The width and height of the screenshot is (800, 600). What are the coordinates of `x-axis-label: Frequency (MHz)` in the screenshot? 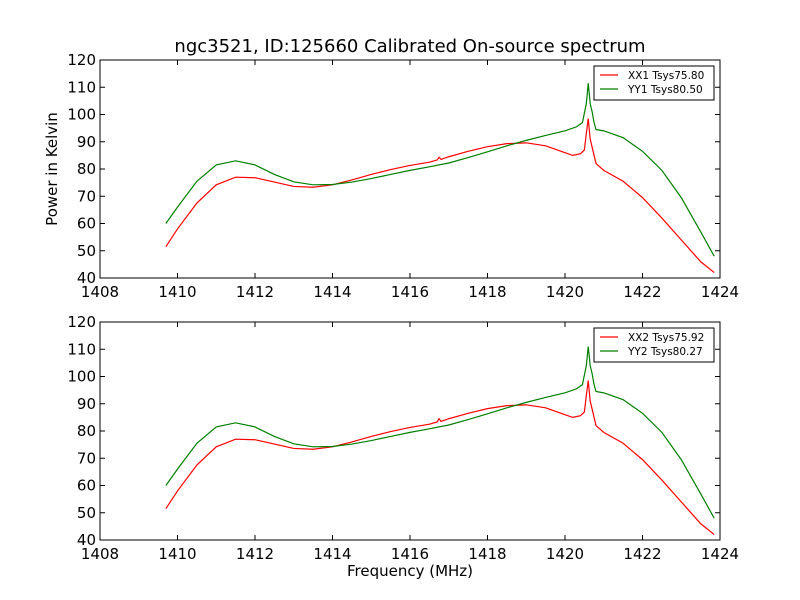 It's located at (410, 571).